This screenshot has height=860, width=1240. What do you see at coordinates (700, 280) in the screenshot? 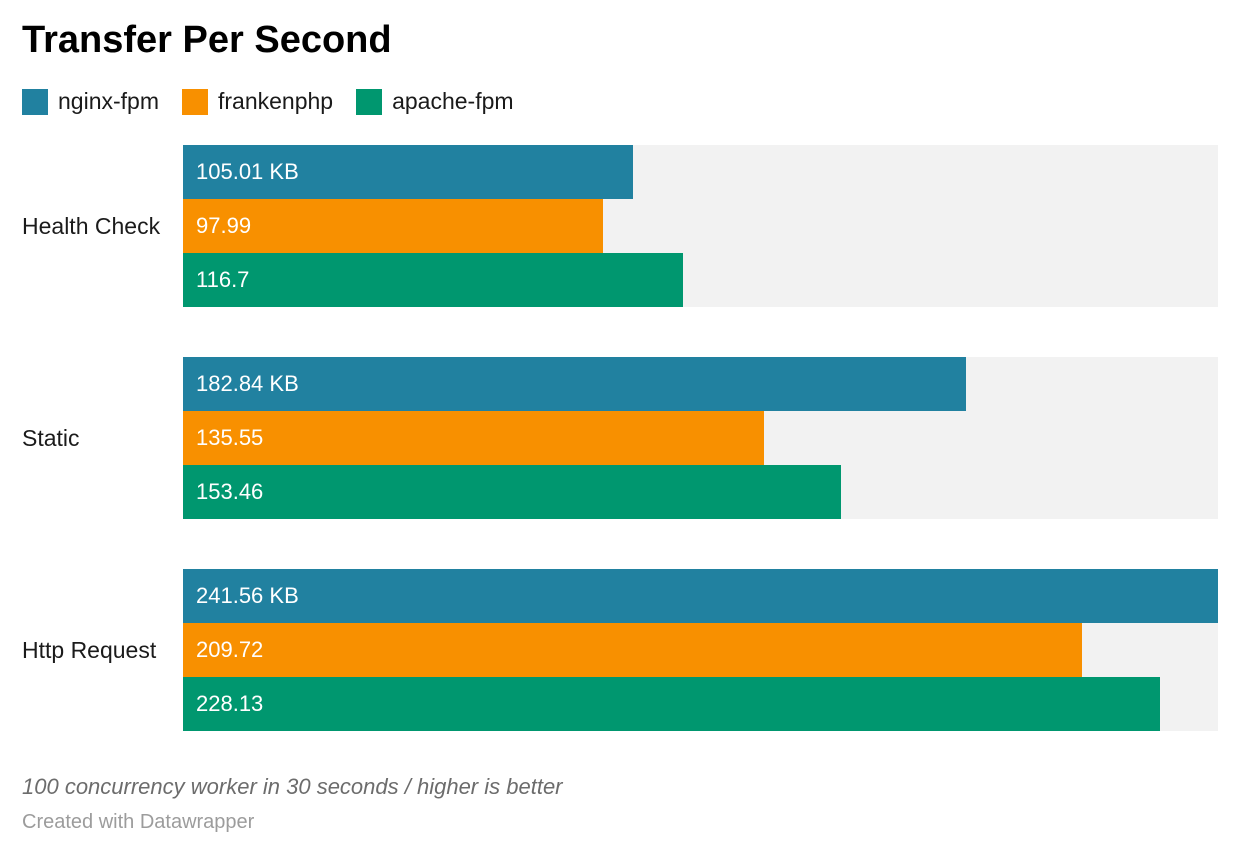
I see `bar-track: 116.7` at bounding box center [700, 280].